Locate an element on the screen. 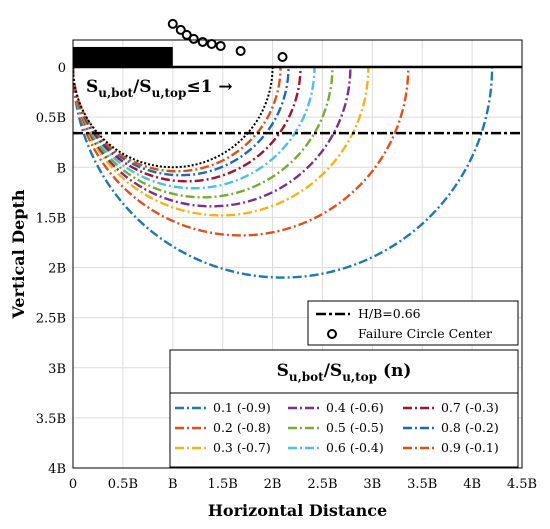  x-tick-label: 4B is located at coordinates (472, 484).